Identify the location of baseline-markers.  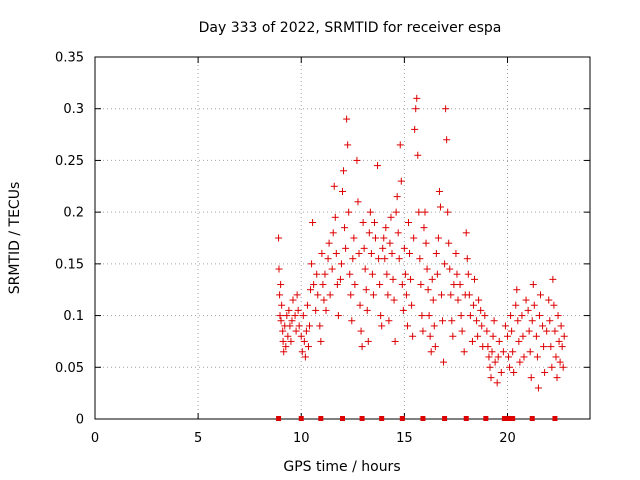
(417, 418).